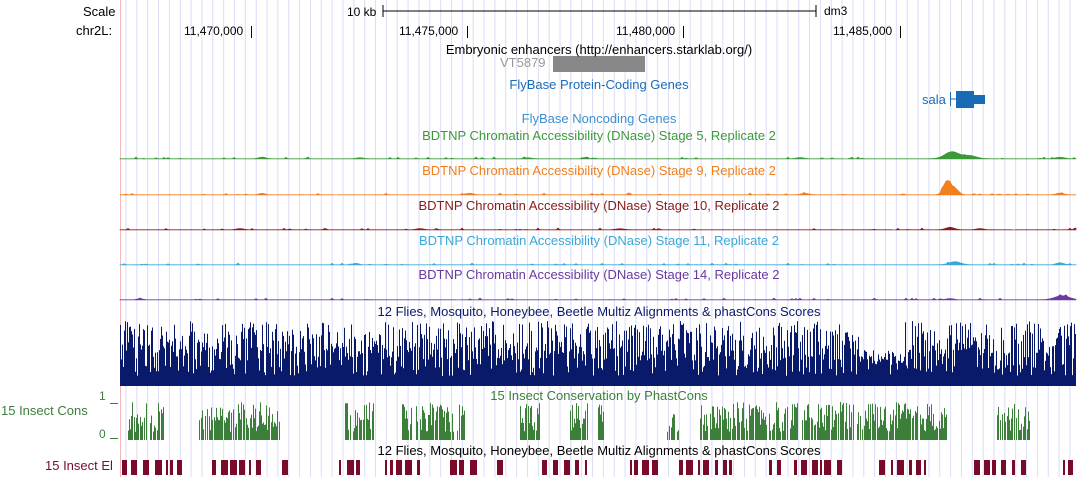 The image size is (1078, 477). I want to click on phastcons-axis-min: 0, so click(102, 434).